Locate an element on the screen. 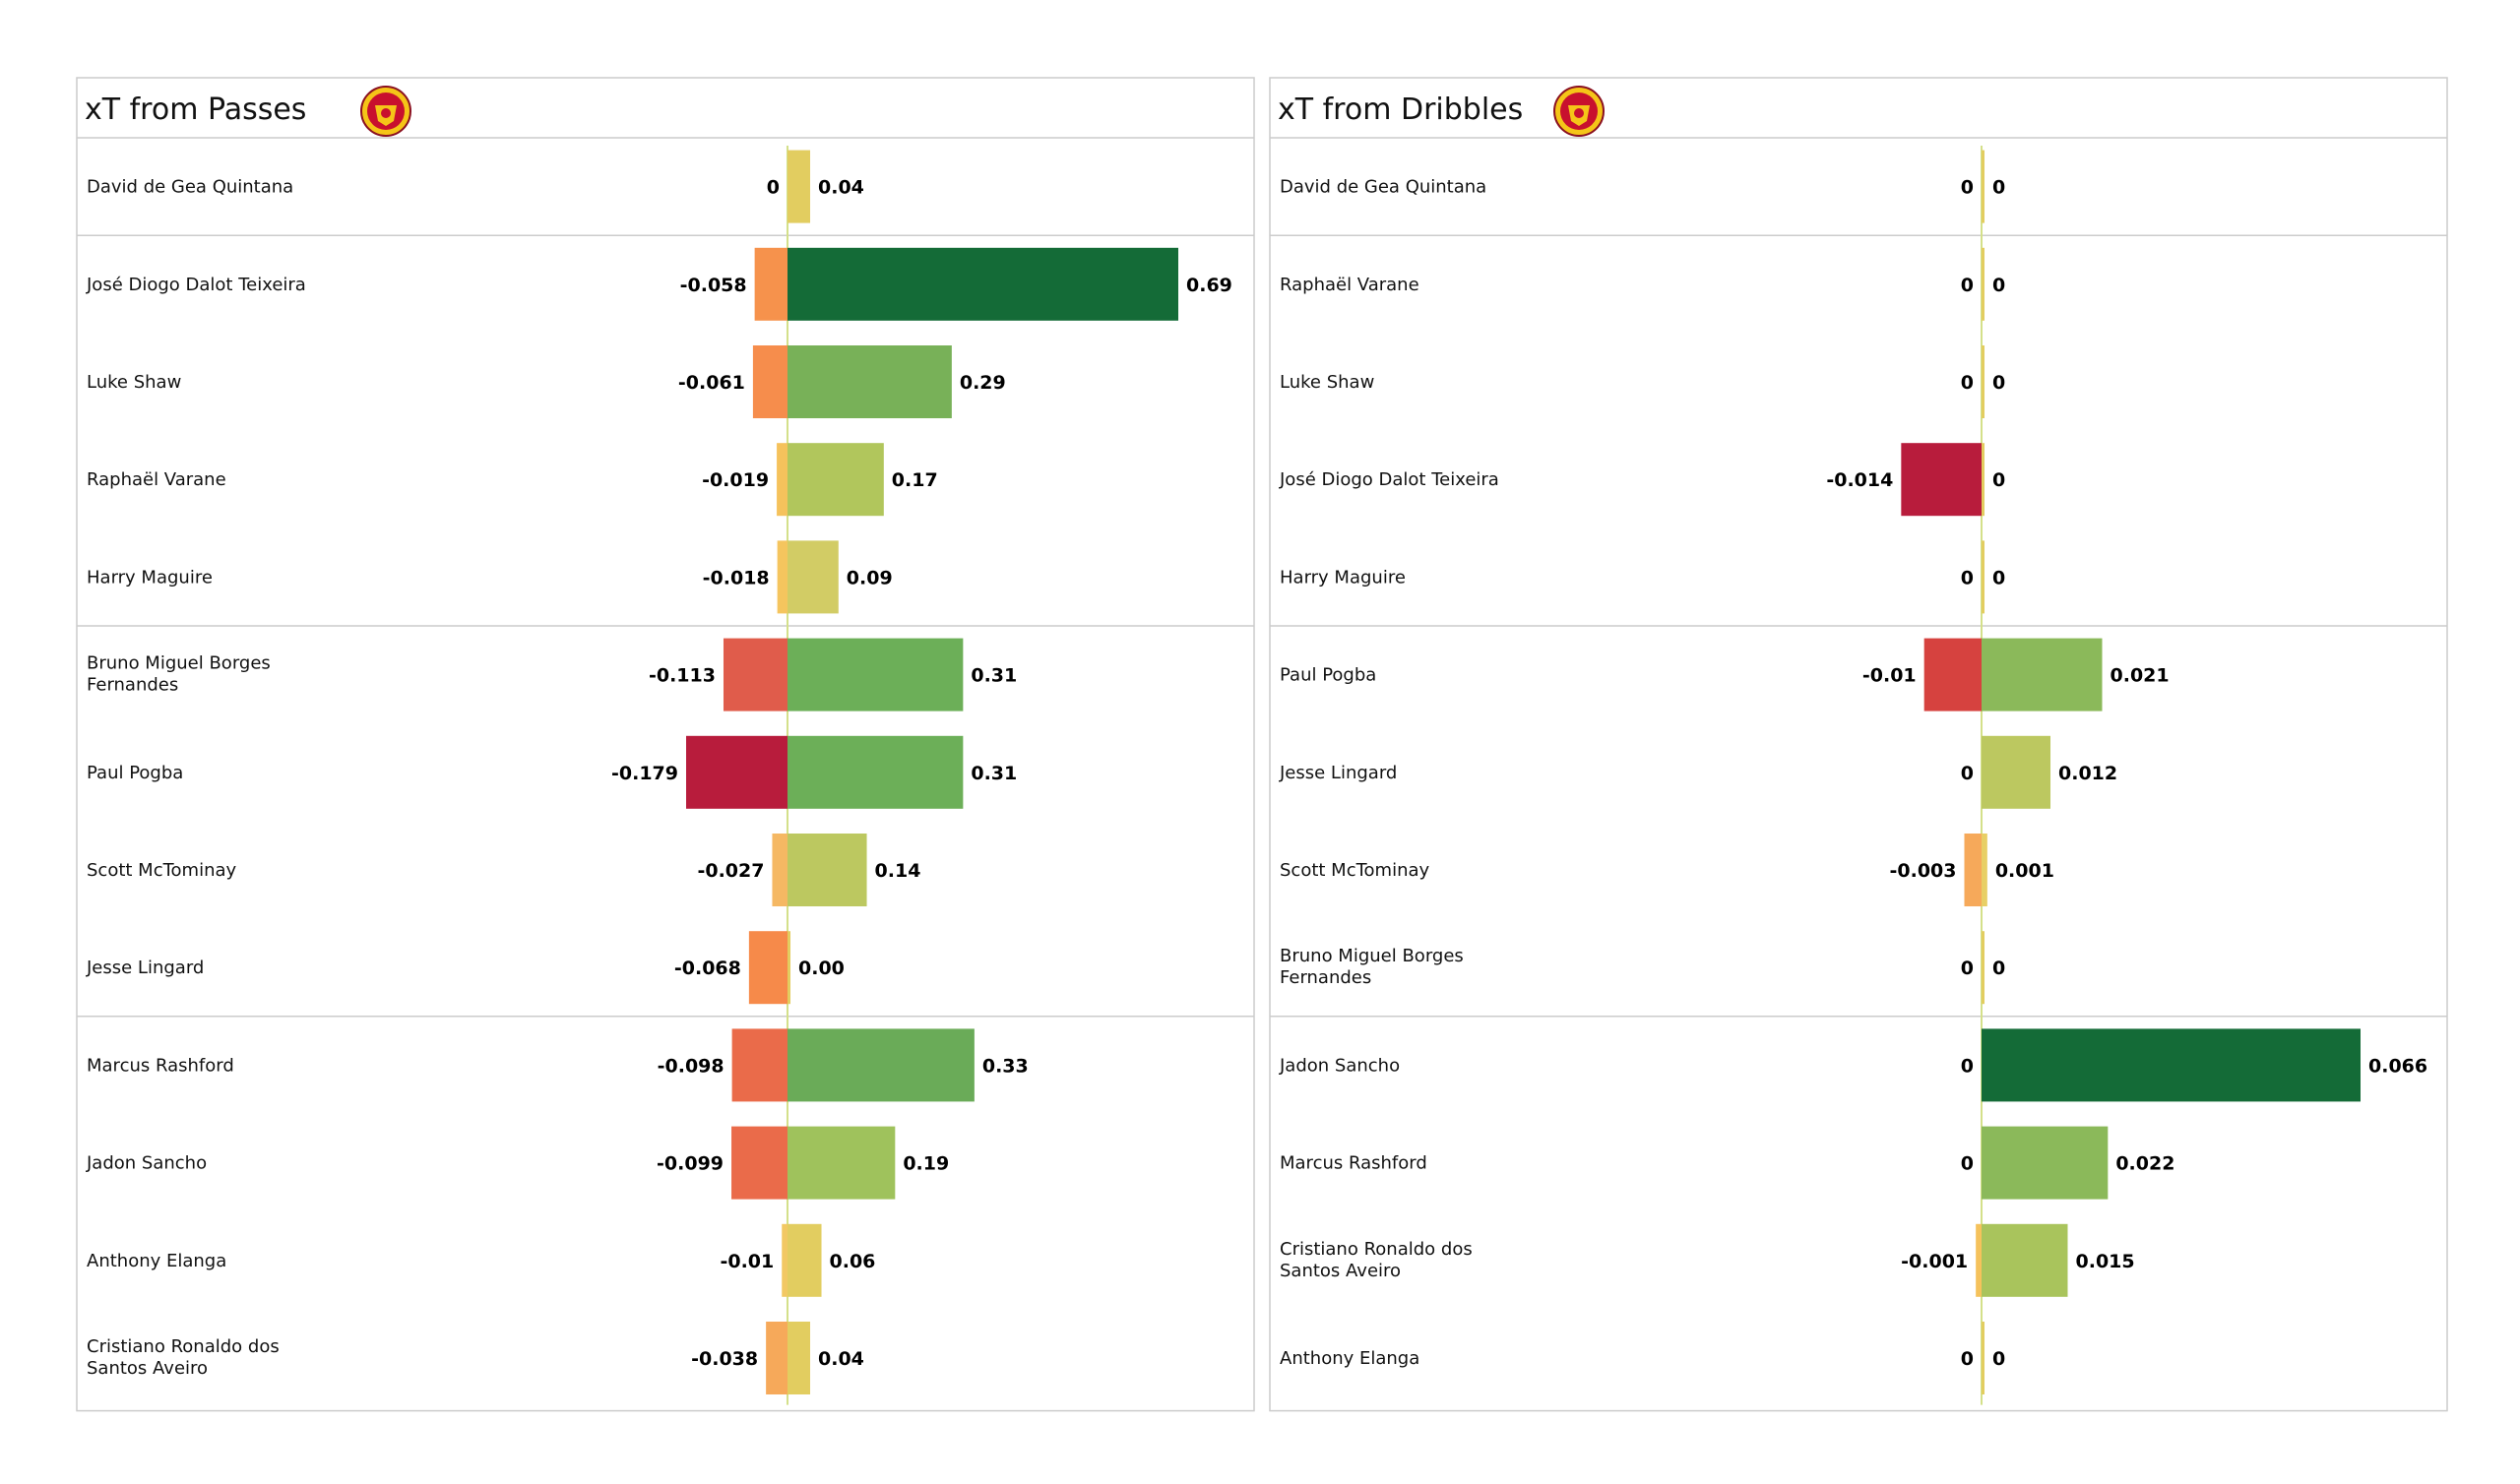 This screenshot has width=2520, height=1484. table-row: Luke Shaw 0 0 is located at coordinates (1642, 381).